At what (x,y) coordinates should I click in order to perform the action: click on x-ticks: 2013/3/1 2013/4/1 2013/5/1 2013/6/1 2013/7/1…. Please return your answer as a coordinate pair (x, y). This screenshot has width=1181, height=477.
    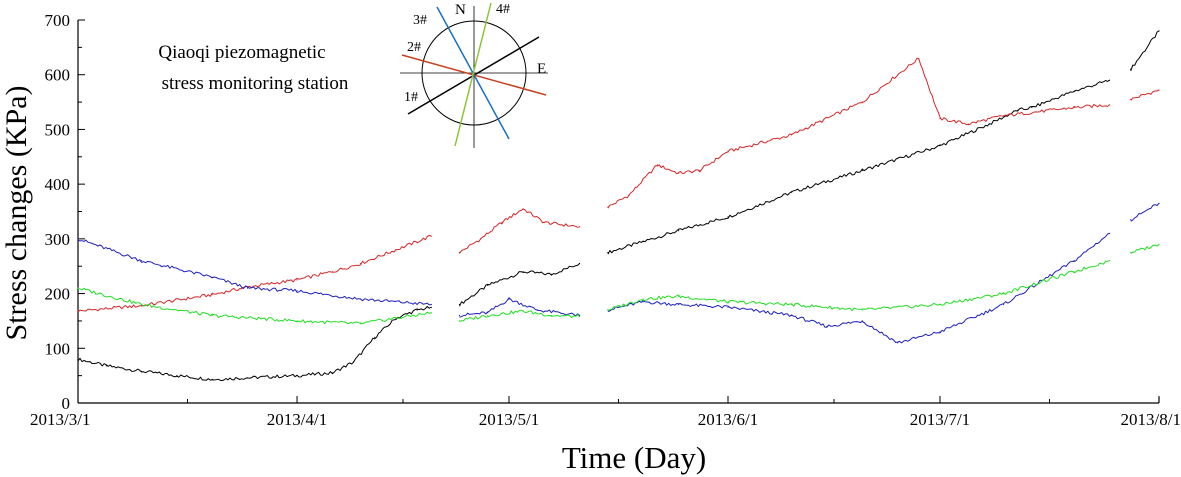
    Looking at the image, I should click on (605, 412).